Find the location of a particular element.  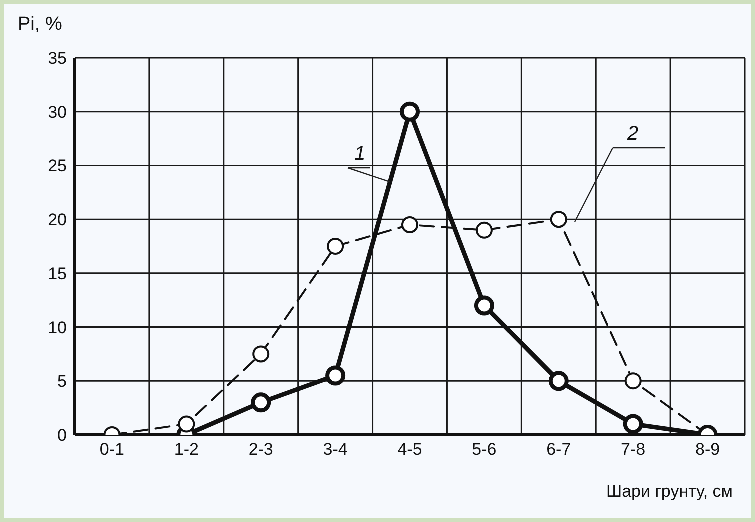

x-tick-label: 2-3 is located at coordinates (261, 450).